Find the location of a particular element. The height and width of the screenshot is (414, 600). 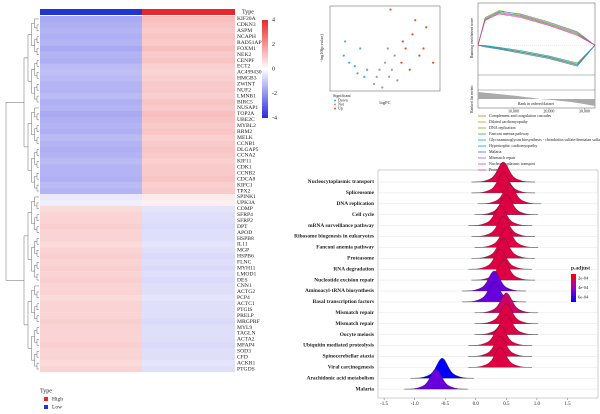

colorbar-tick: 4e-04 is located at coordinates (583, 287).